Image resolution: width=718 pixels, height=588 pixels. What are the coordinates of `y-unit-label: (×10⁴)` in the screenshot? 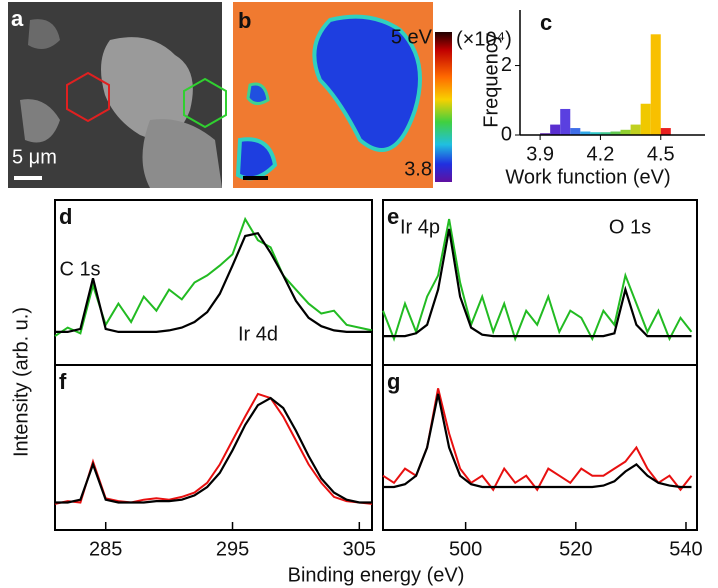 It's located at (484, 39).